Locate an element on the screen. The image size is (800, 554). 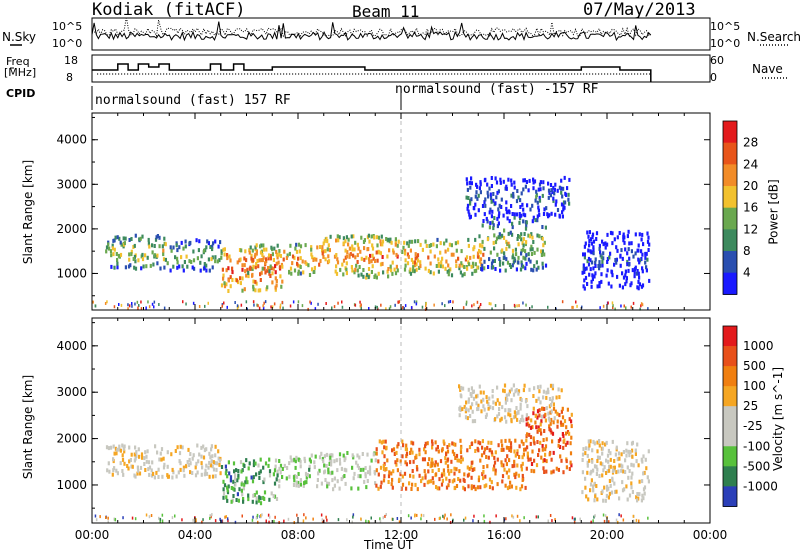
cpid-mode-2: normalsound (fast) -157 RF is located at coordinates (497, 89).